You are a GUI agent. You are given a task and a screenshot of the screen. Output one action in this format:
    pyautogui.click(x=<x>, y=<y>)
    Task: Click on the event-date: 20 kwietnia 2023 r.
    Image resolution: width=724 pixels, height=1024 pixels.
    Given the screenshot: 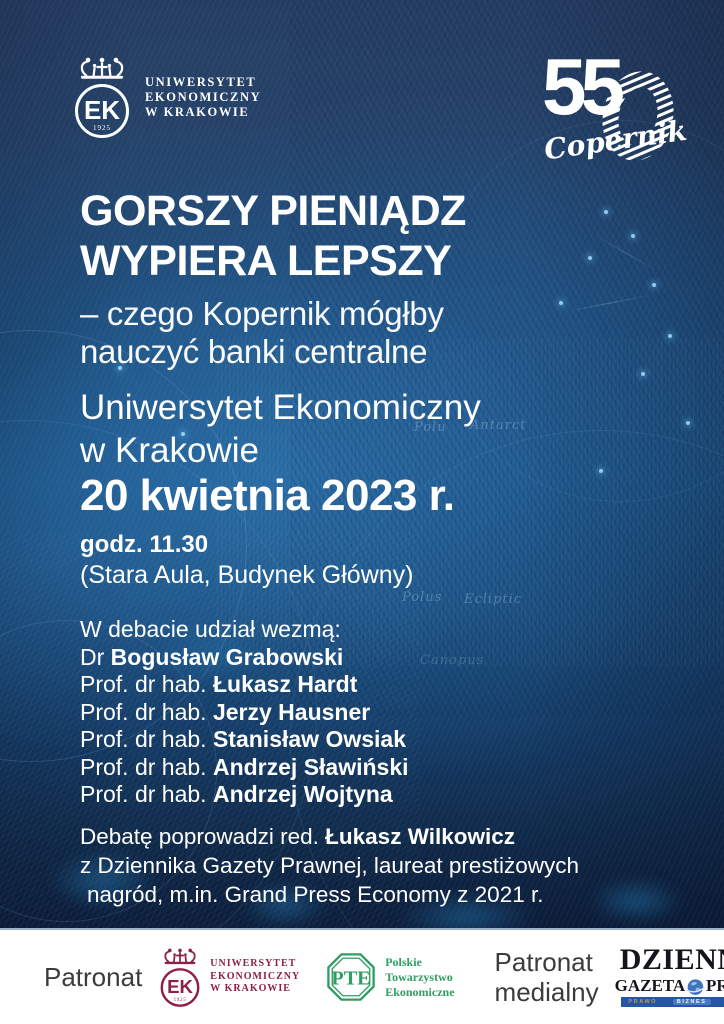 What is the action you would take?
    pyautogui.click(x=267, y=495)
    